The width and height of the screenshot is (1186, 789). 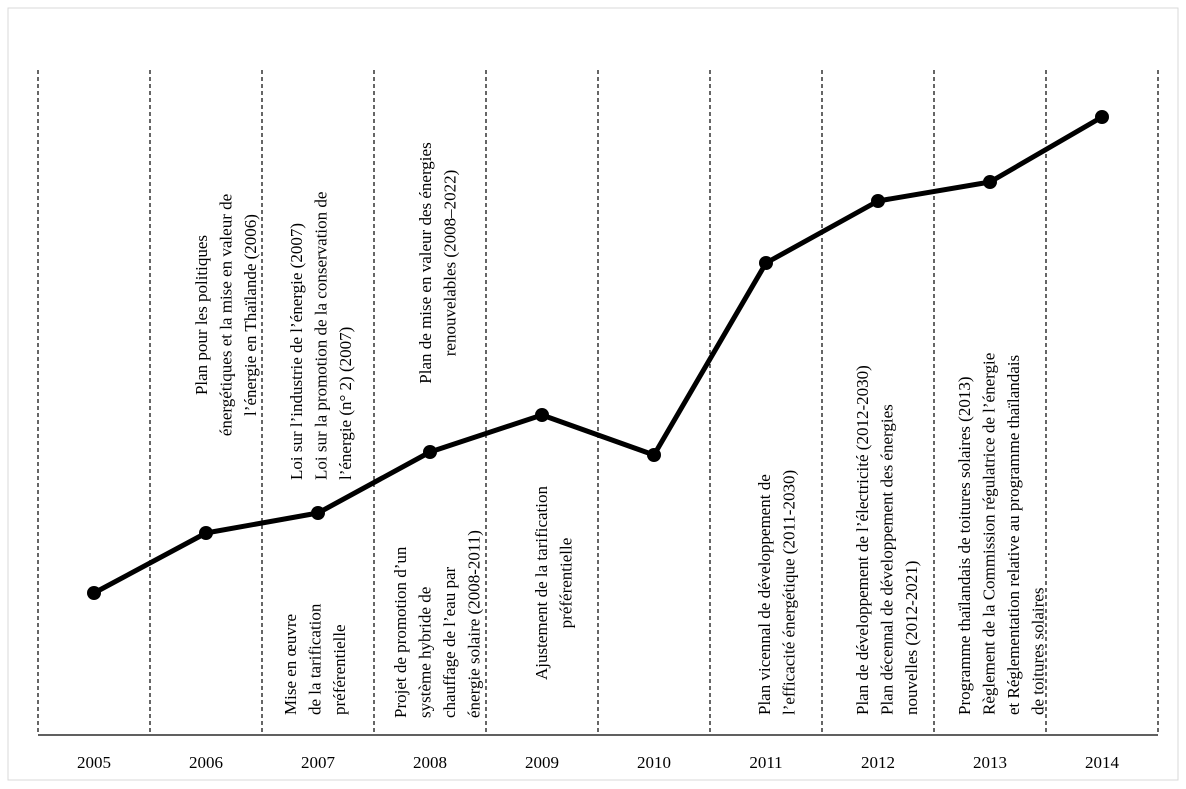 What do you see at coordinates (449, 263) in the screenshot?
I see `annotation-line: renouvelables (2008–2022)` at bounding box center [449, 263].